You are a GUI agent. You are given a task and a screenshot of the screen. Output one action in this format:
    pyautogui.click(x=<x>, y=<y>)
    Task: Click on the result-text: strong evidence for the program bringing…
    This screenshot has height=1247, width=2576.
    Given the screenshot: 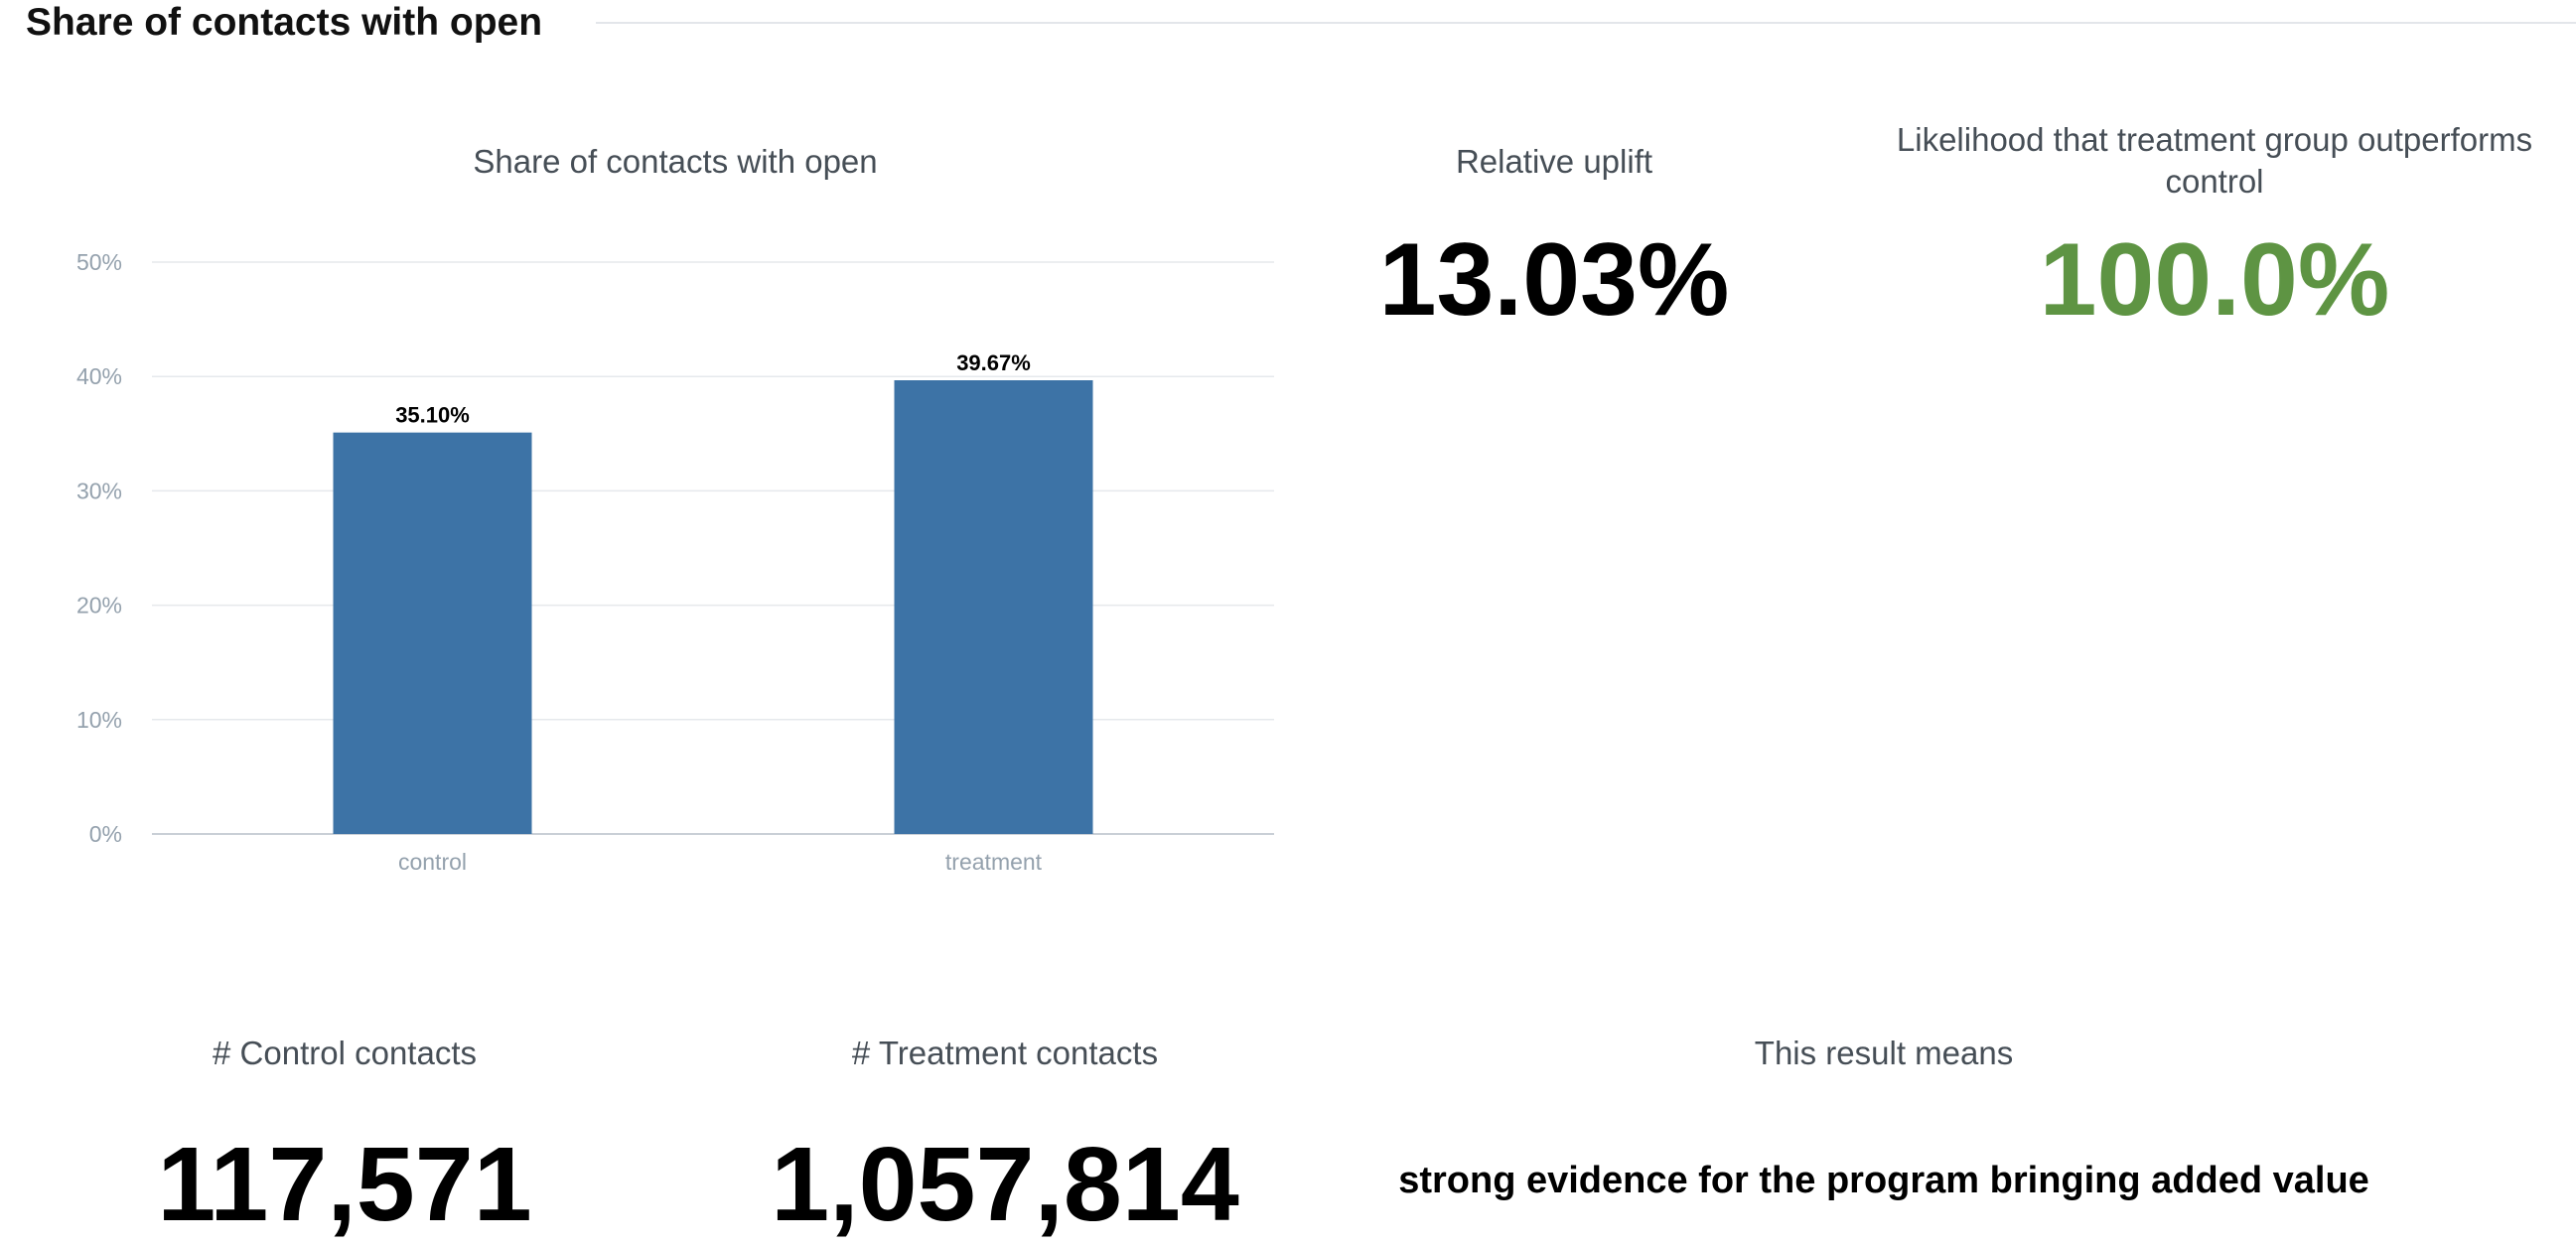 What is the action you would take?
    pyautogui.click(x=1883, y=1180)
    